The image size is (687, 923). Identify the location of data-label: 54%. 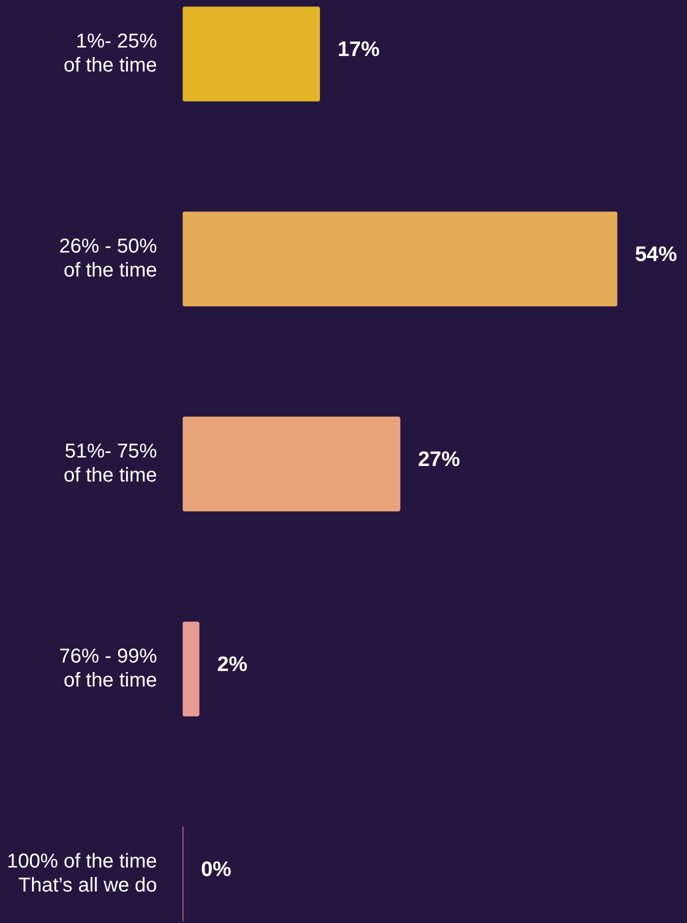
(656, 254).